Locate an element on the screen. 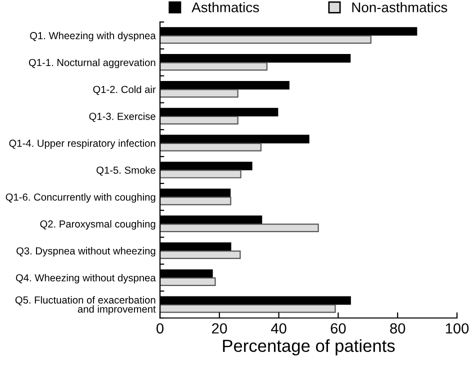  y-tick-label: Q1-1. Nocturnal aggrevation is located at coordinates (92, 63).